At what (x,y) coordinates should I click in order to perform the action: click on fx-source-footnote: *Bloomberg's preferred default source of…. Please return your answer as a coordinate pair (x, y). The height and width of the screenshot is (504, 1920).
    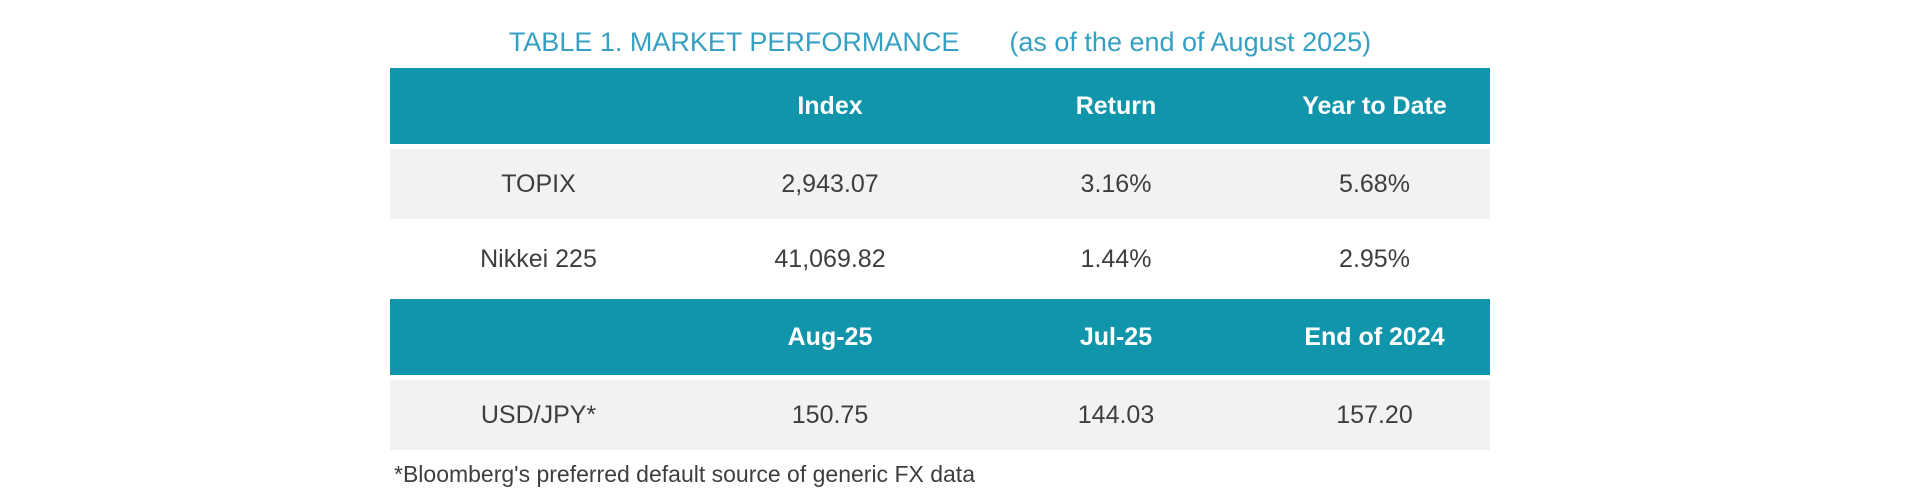
    Looking at the image, I should click on (684, 474).